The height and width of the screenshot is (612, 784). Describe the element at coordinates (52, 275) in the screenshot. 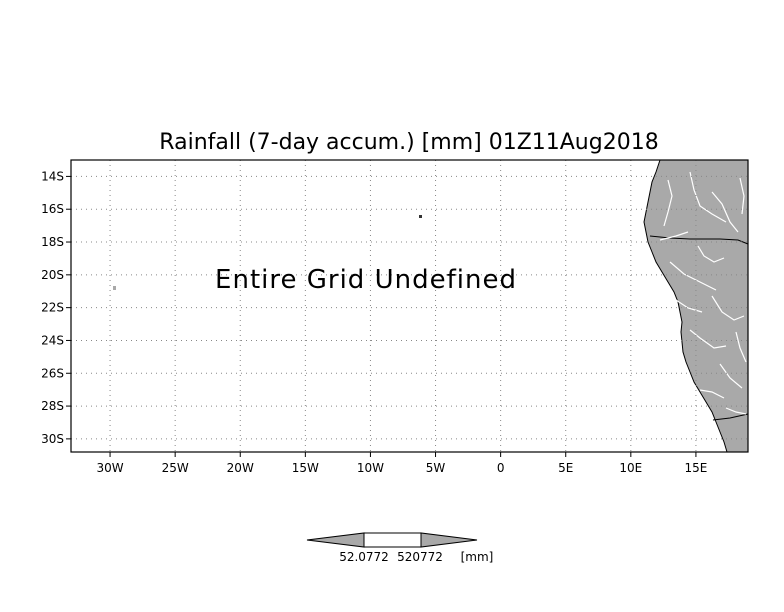

I see `y-tick-label: 20S` at that location.